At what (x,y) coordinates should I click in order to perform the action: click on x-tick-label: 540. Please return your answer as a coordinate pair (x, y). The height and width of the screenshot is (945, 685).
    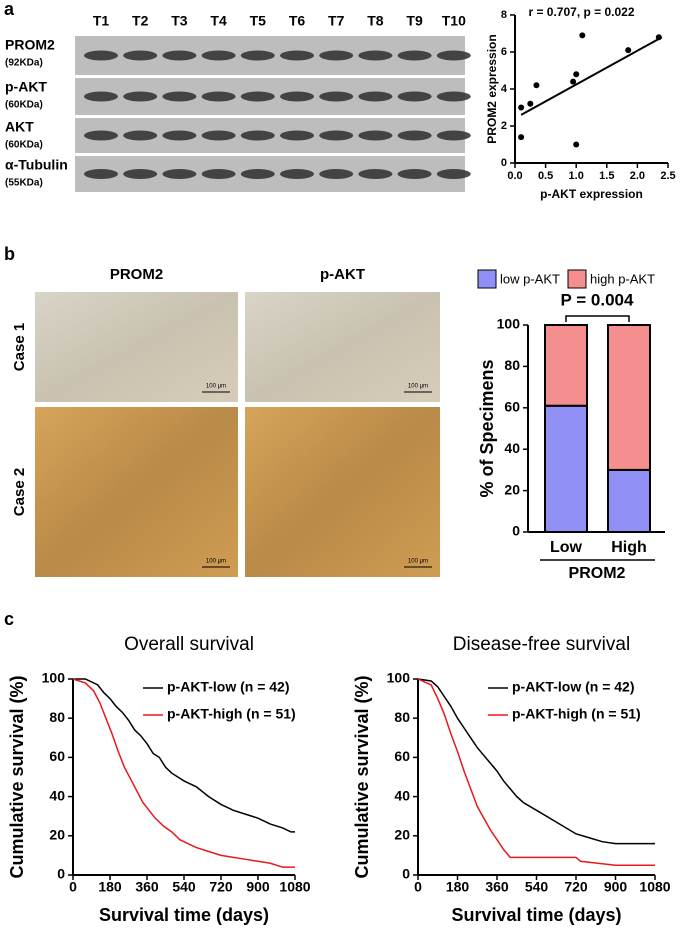
    Looking at the image, I should click on (537, 887).